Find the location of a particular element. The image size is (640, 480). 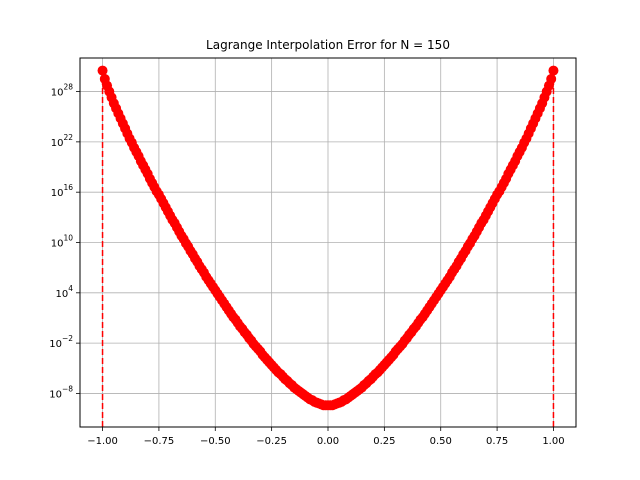

x-tick-label: −0.75 is located at coordinates (159, 441).